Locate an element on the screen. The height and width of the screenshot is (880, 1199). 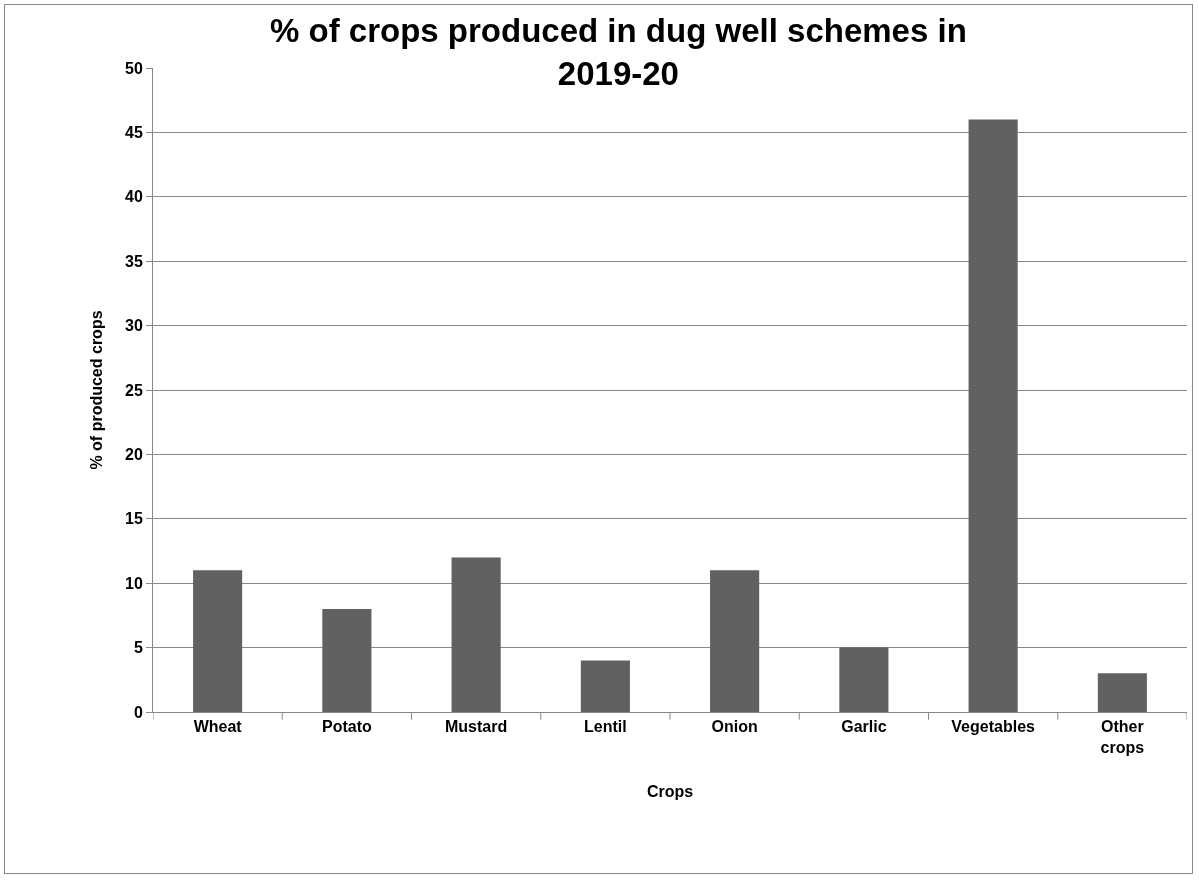
y-tick-label: 0 is located at coordinates (138, 712).